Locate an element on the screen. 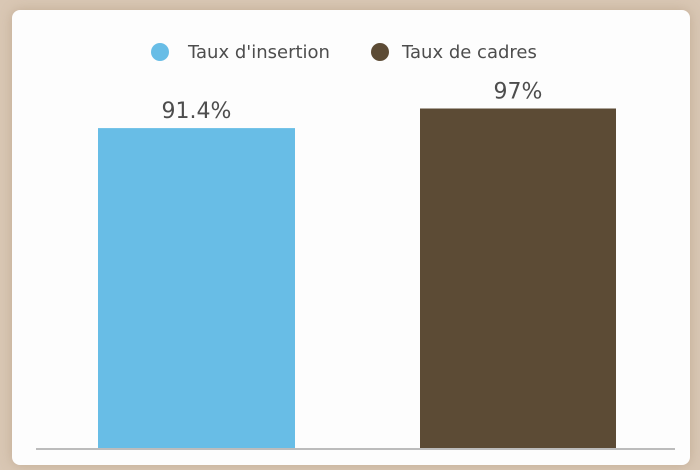 This screenshot has width=700, height=470. legend-marker-insertion is located at coordinates (160, 52).